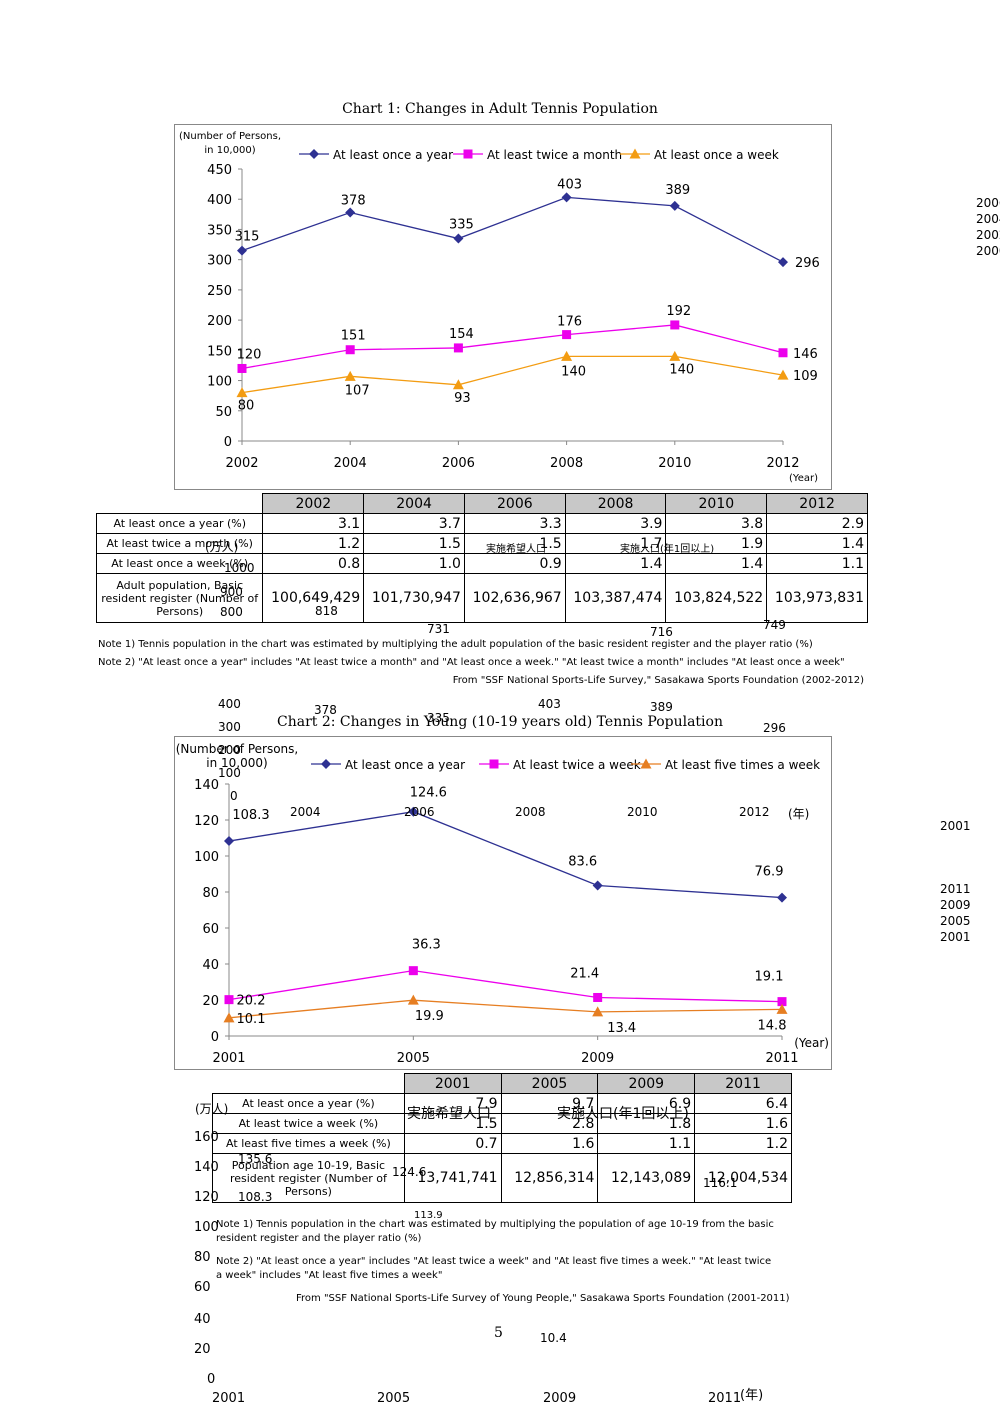 This screenshot has width=1000, height=1413. I want to click on ghost-value: 296, so click(774, 728).